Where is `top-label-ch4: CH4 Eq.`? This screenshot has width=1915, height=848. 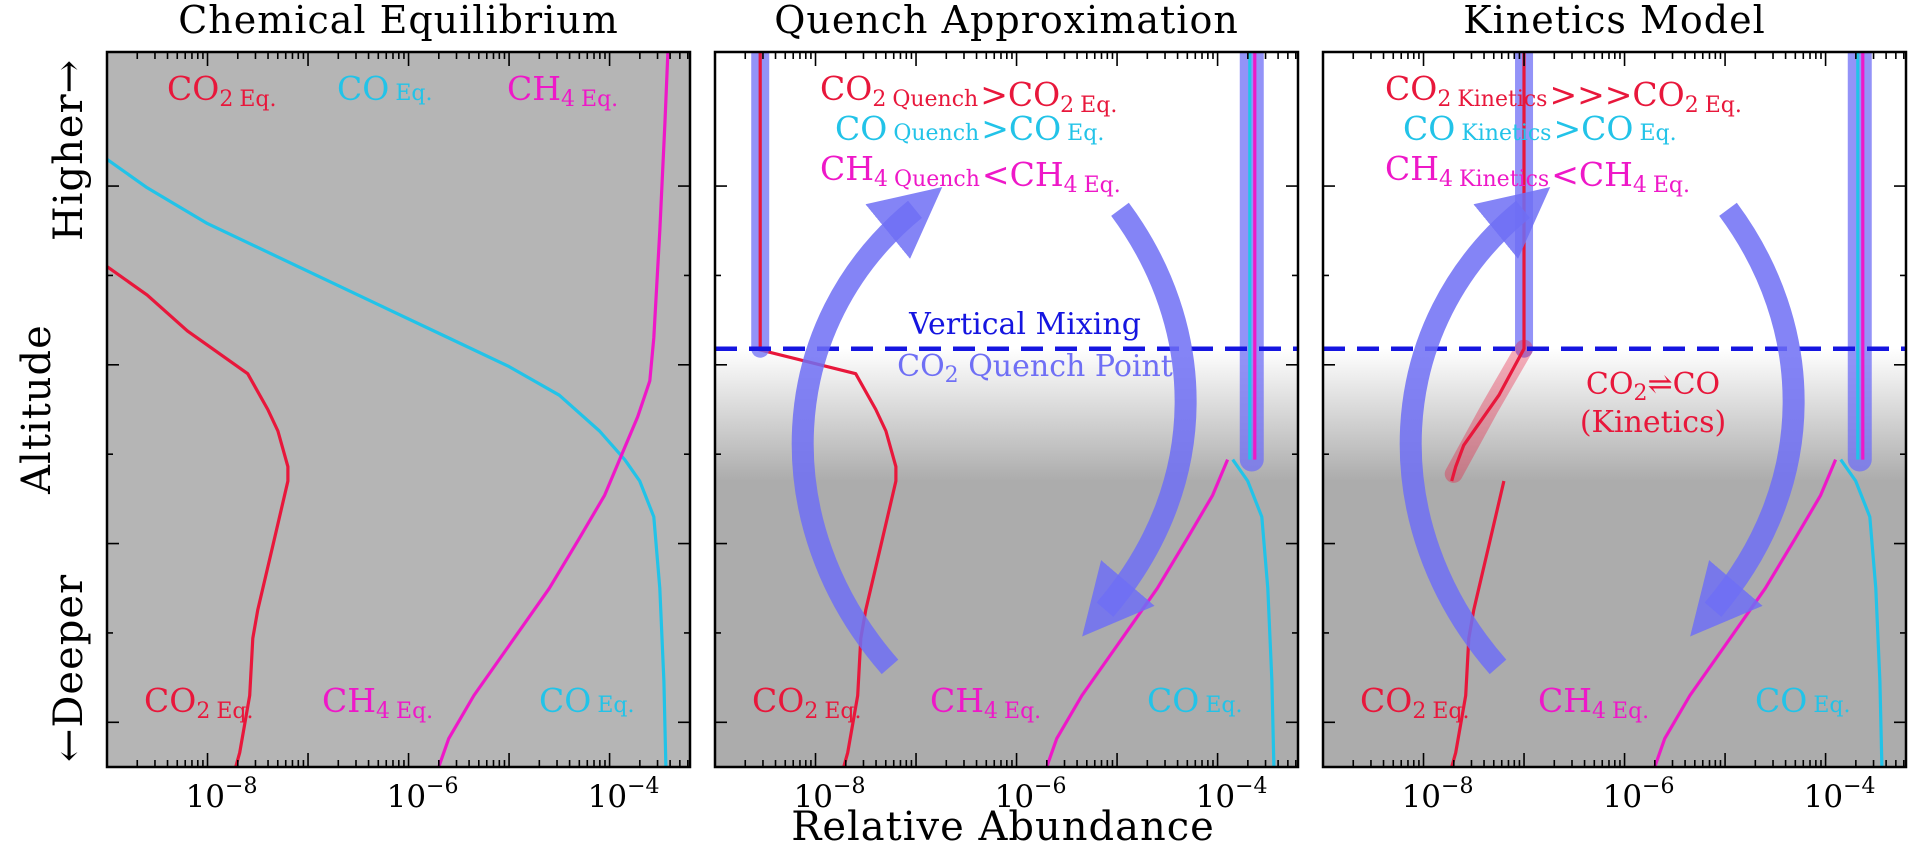
top-label-ch4: CH4 Eq. is located at coordinates (562, 90).